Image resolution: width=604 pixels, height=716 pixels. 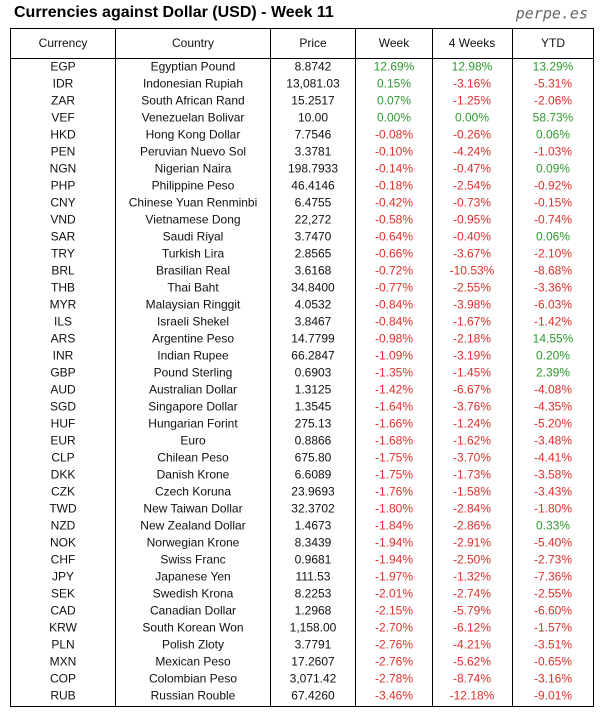 What do you see at coordinates (394, 237) in the screenshot?
I see `week-change: -0.64%` at bounding box center [394, 237].